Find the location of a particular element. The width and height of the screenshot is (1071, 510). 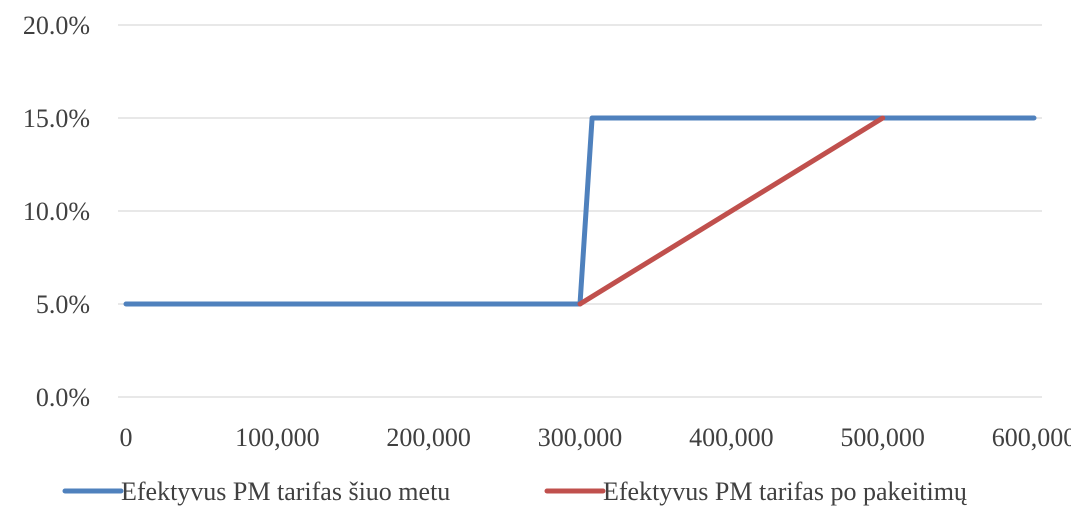

y-tick-label: 15.0% is located at coordinates (56, 118).